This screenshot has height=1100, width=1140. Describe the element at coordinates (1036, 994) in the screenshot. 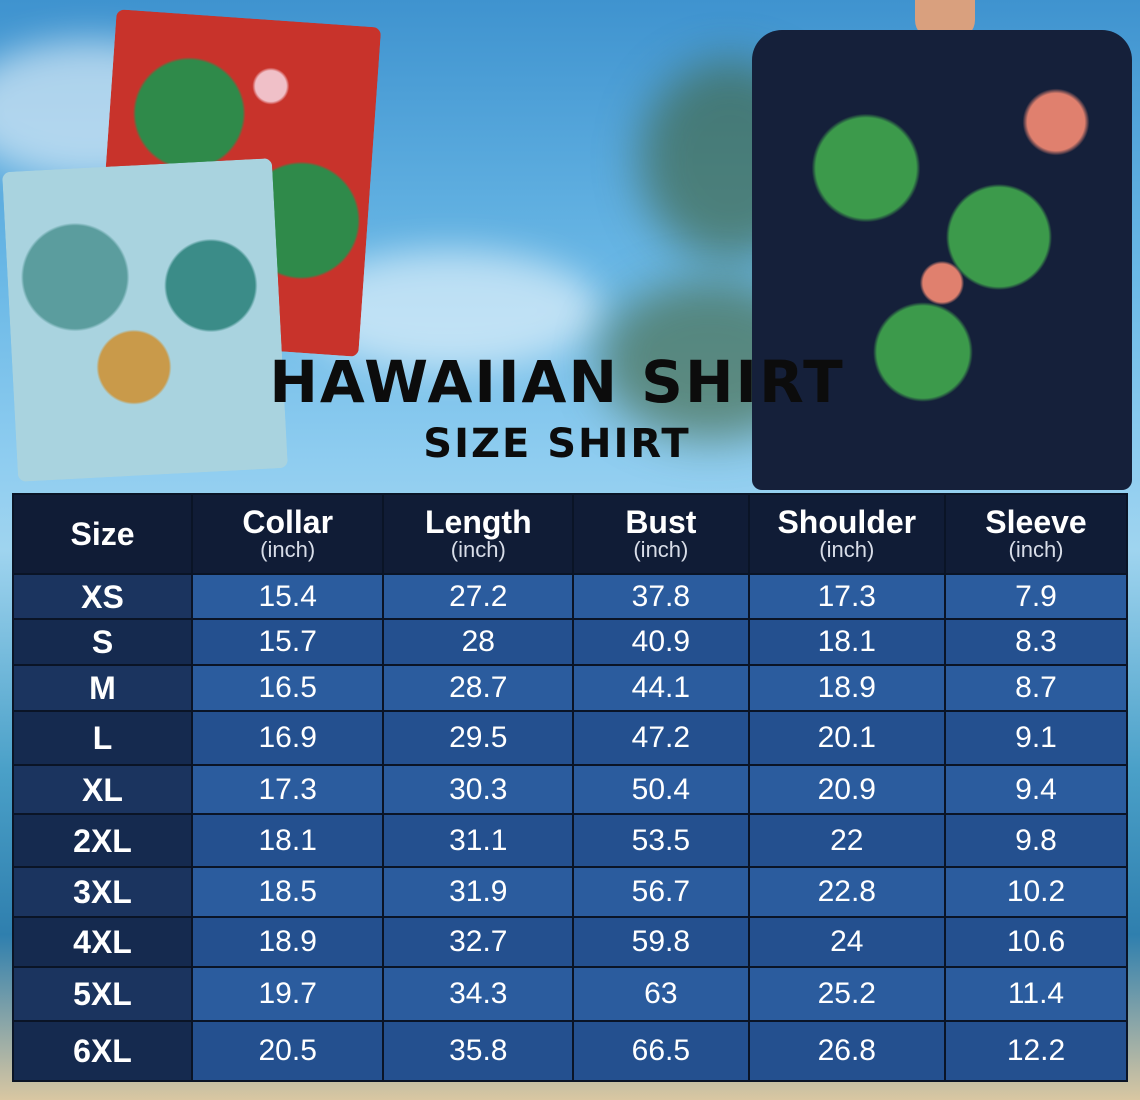

I see `measurement-cell: 11.4` at that location.